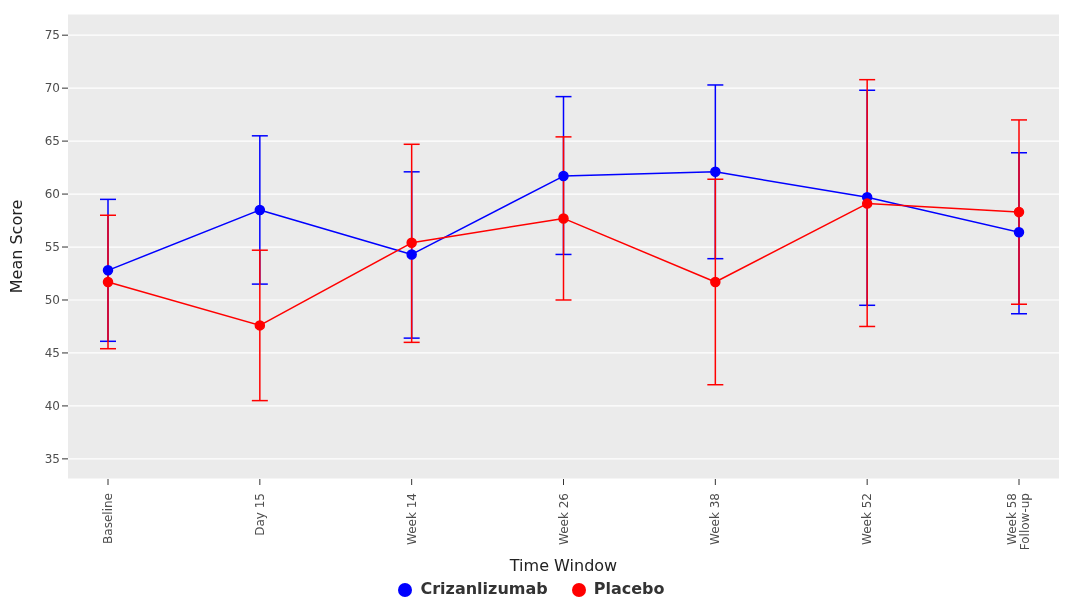 The image size is (1077, 615). I want to click on y-tick-label: 50, so click(52, 300).